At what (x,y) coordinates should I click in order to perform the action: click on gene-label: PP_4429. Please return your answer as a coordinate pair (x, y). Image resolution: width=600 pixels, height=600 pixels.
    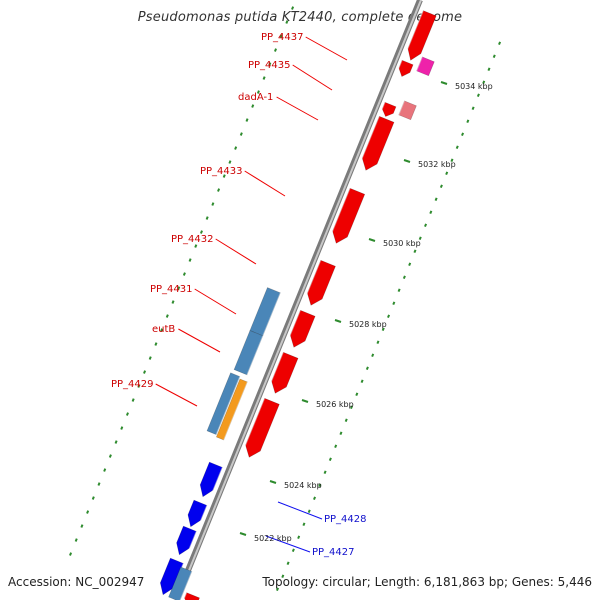
    Looking at the image, I should click on (132, 384).